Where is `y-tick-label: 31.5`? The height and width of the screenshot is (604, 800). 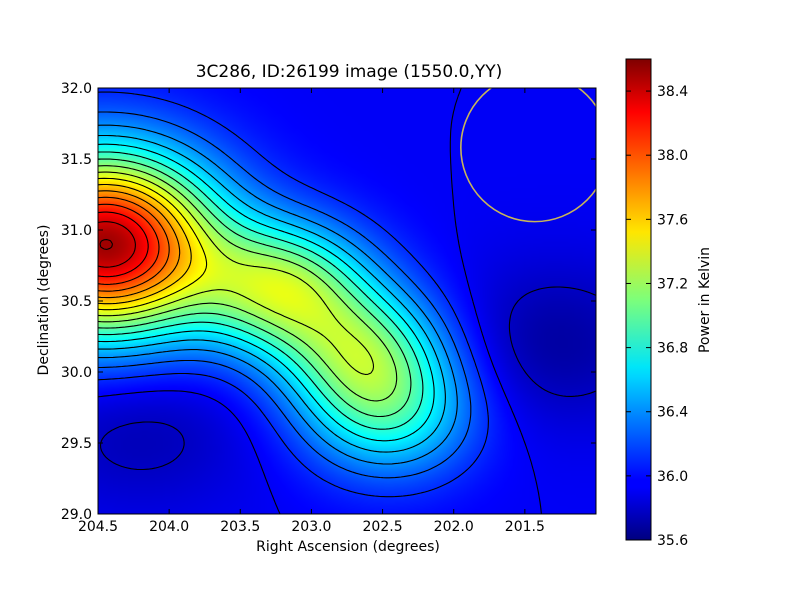 y-tick-label: 31.5 is located at coordinates (76, 160).